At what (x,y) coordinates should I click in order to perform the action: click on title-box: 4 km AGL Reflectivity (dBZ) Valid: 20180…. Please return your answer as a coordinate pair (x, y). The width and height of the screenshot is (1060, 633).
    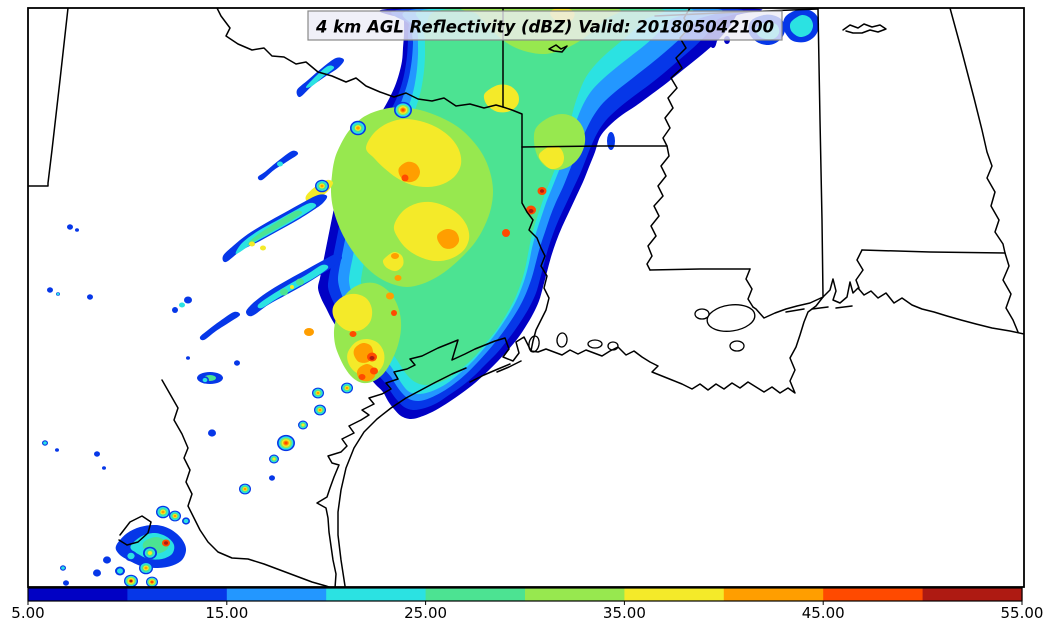
    Looking at the image, I should click on (545, 25).